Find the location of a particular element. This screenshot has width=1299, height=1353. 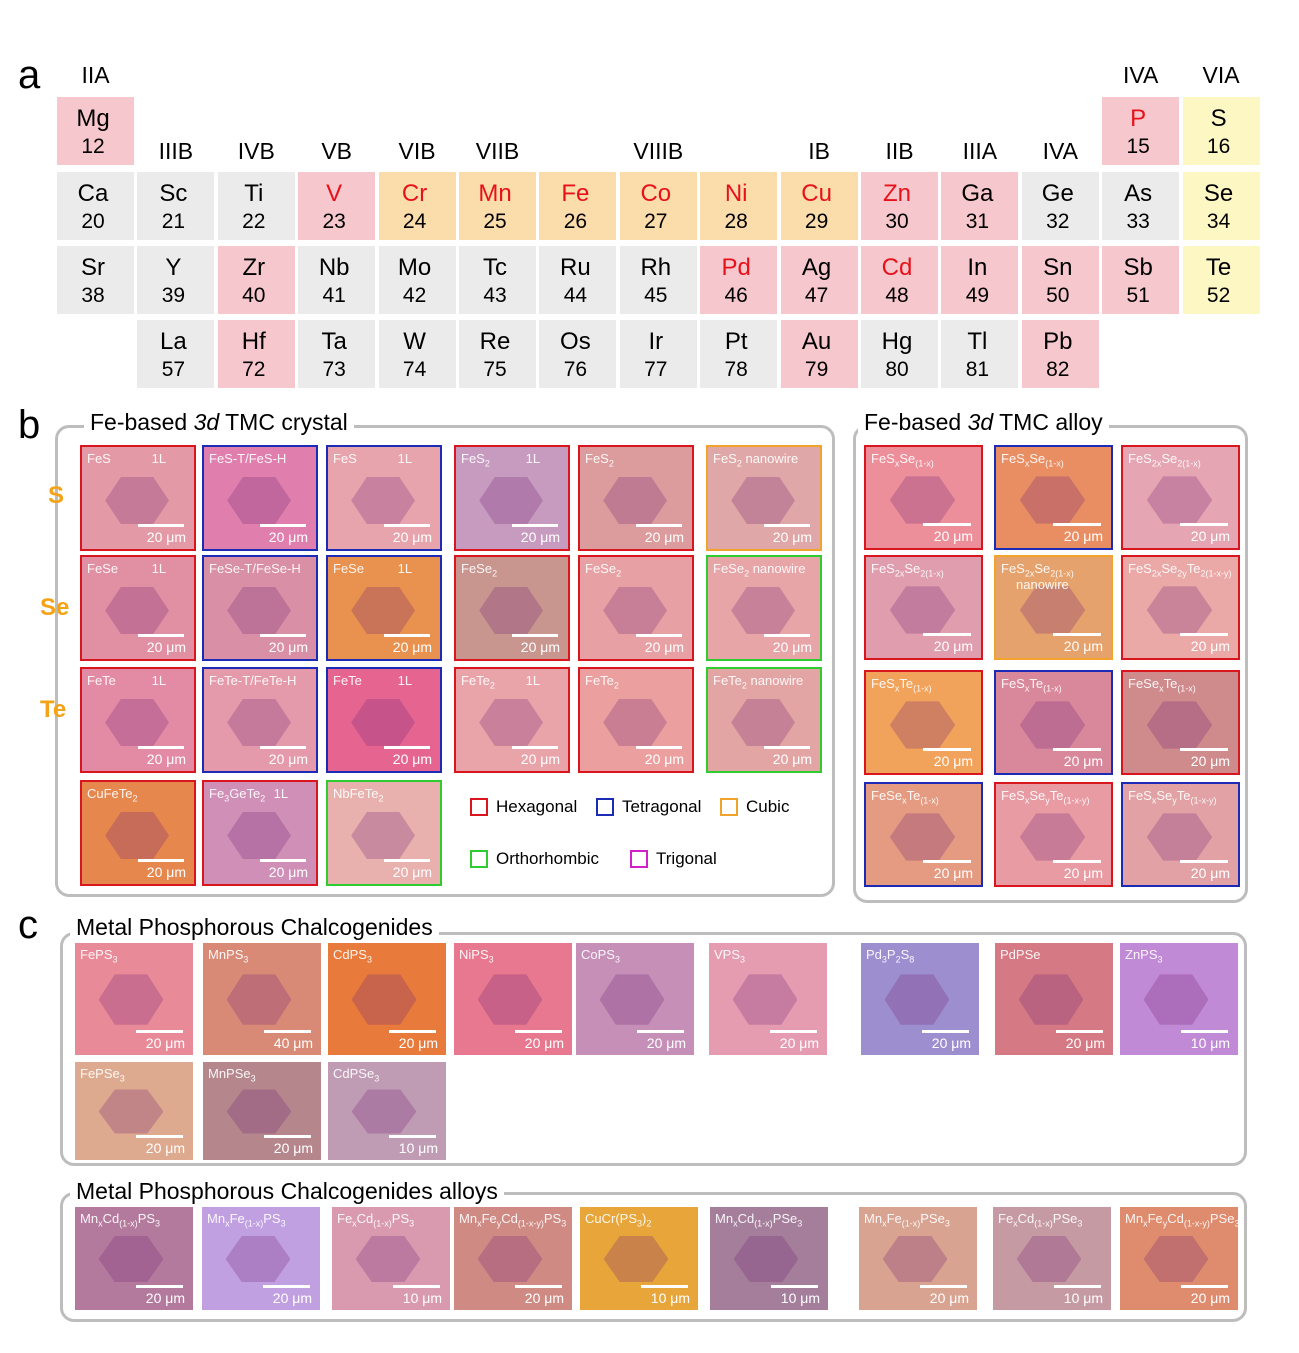

element-cell: Sb 51 is located at coordinates (1141, 280).